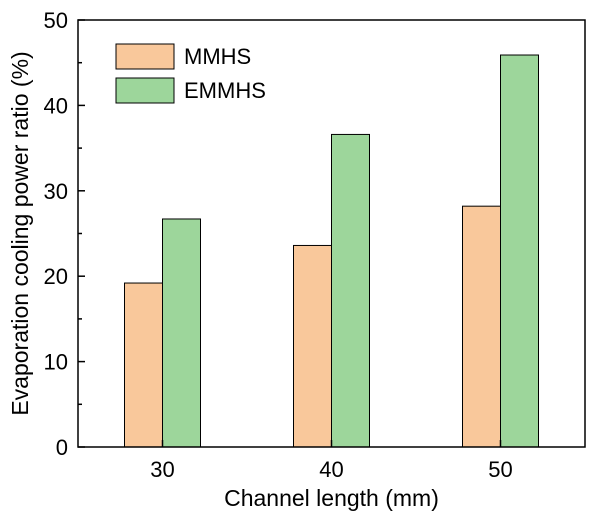  I want to click on y-tick-label: 30, so click(56, 191).